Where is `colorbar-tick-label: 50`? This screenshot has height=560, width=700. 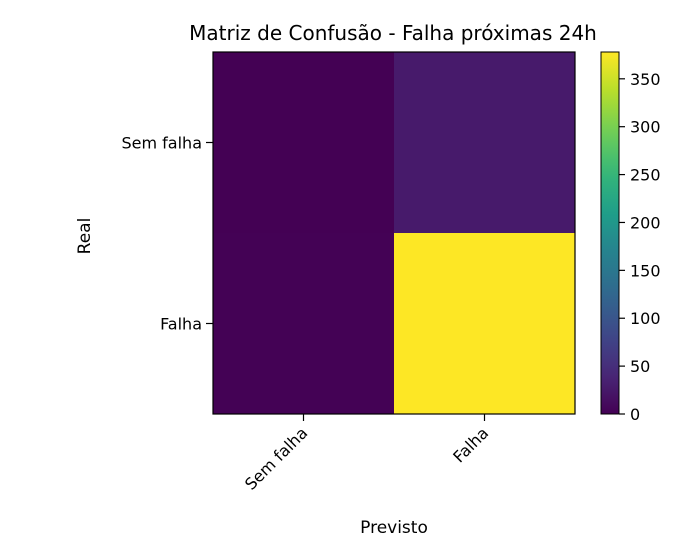 colorbar-tick-label: 50 is located at coordinates (640, 366).